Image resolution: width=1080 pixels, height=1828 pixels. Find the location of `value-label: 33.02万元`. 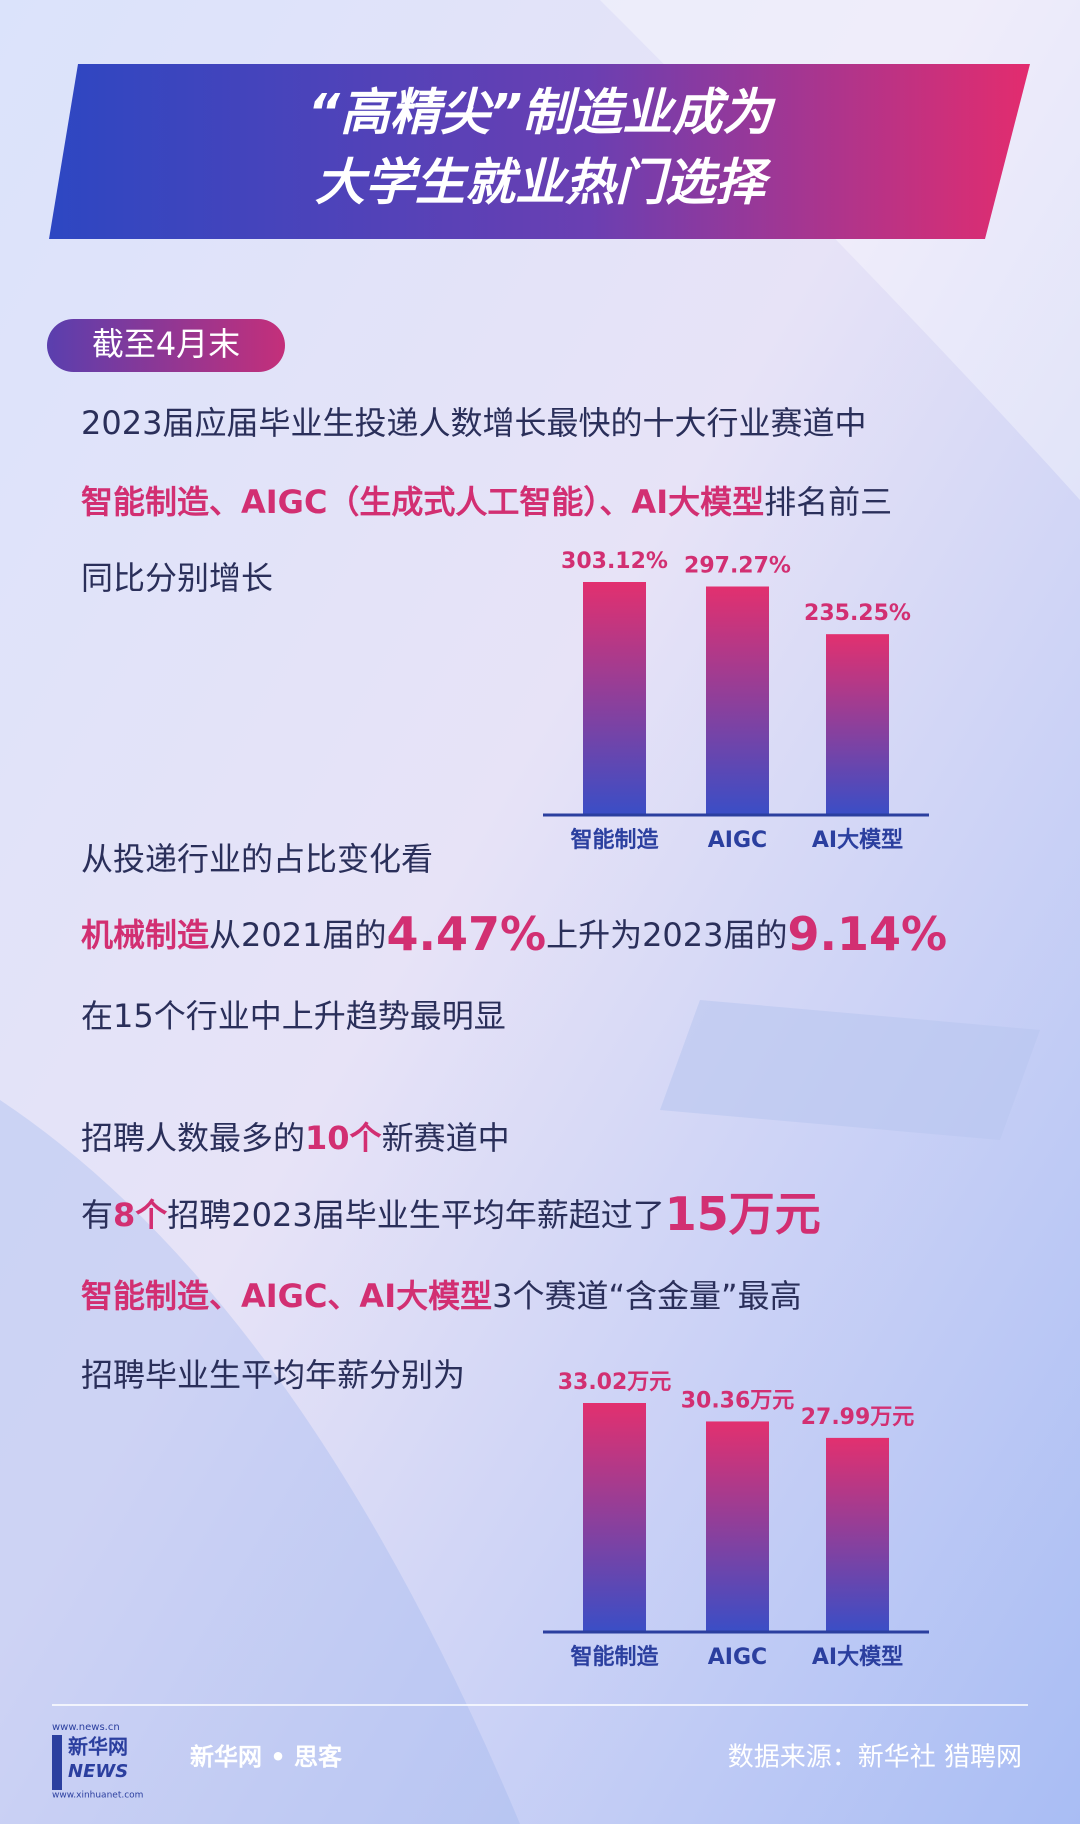

value-label: 33.02万元 is located at coordinates (615, 1382).